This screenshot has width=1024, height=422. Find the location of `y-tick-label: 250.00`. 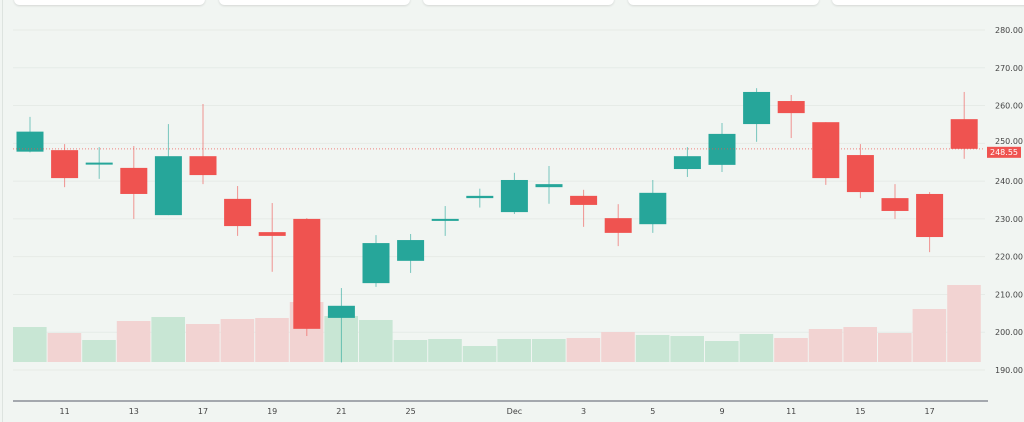

y-tick-label: 250.00 is located at coordinates (1009, 141).